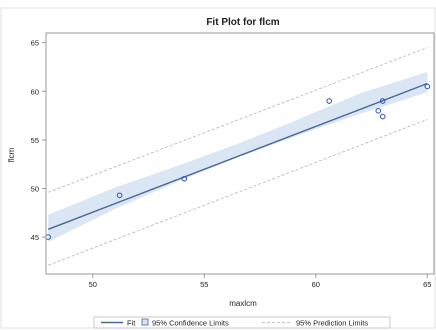 This screenshot has height=330, width=436. What do you see at coordinates (35, 43) in the screenshot?
I see `y-tick-label-65: 65` at bounding box center [35, 43].